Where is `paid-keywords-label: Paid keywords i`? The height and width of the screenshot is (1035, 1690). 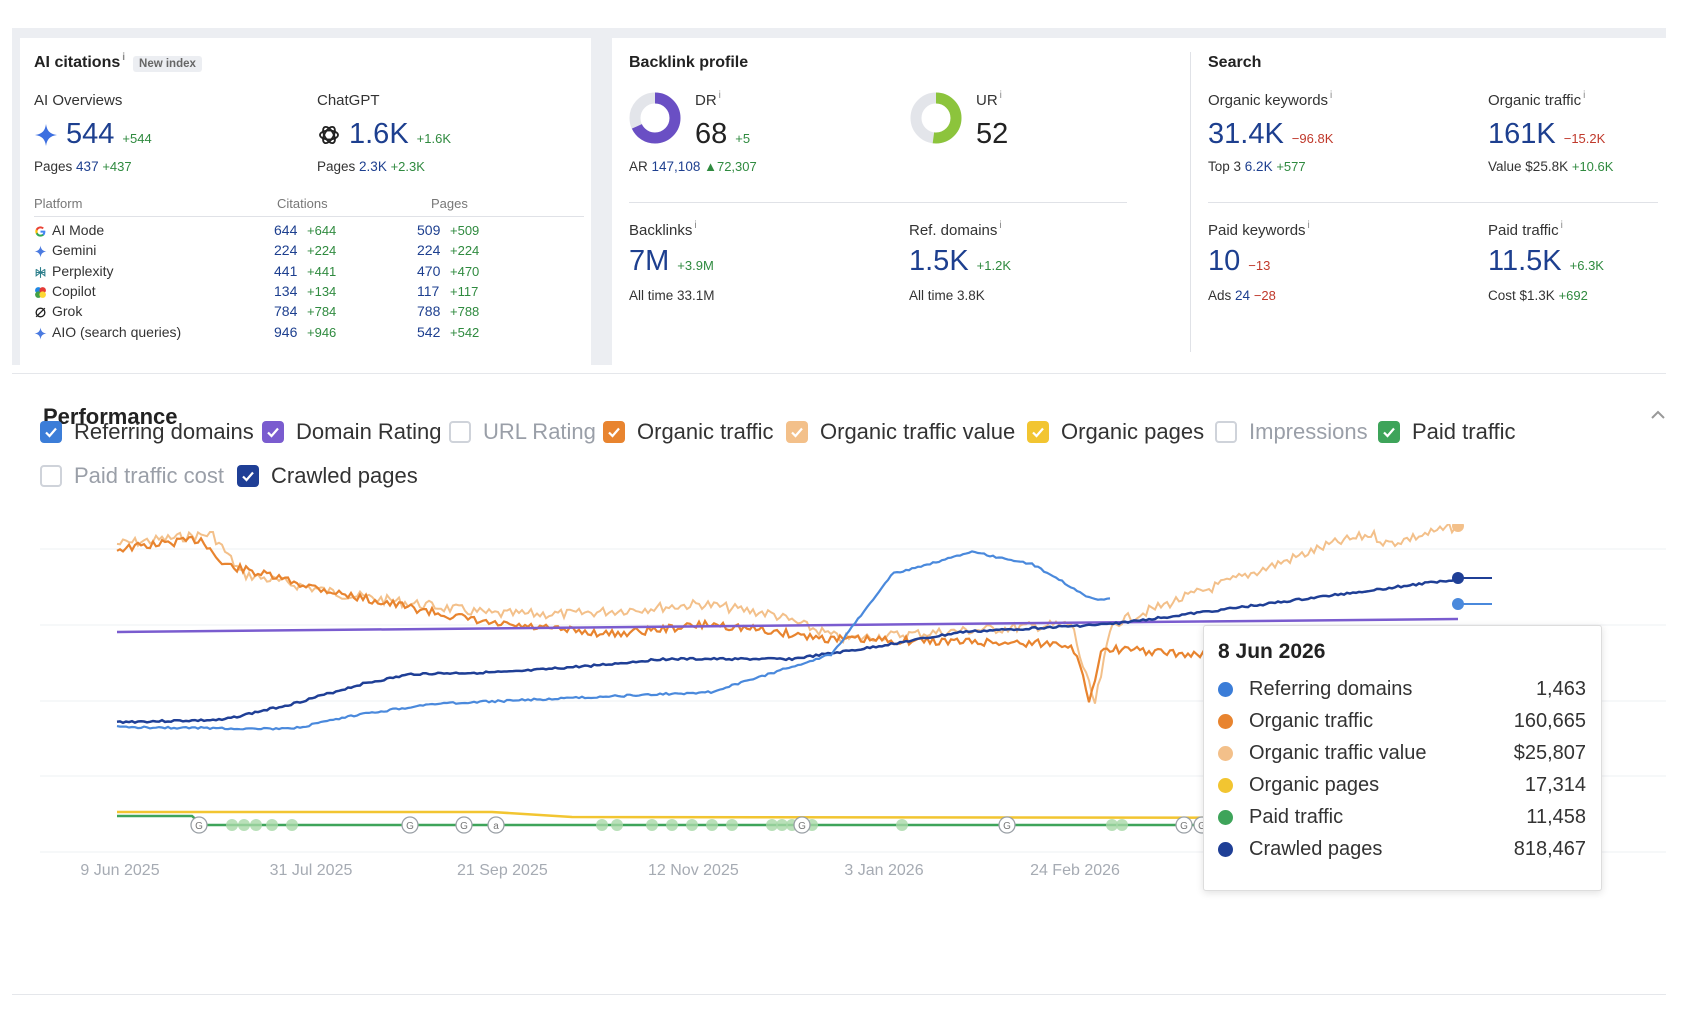 paid-keywords-label: Paid keywords i is located at coordinates (1259, 229).